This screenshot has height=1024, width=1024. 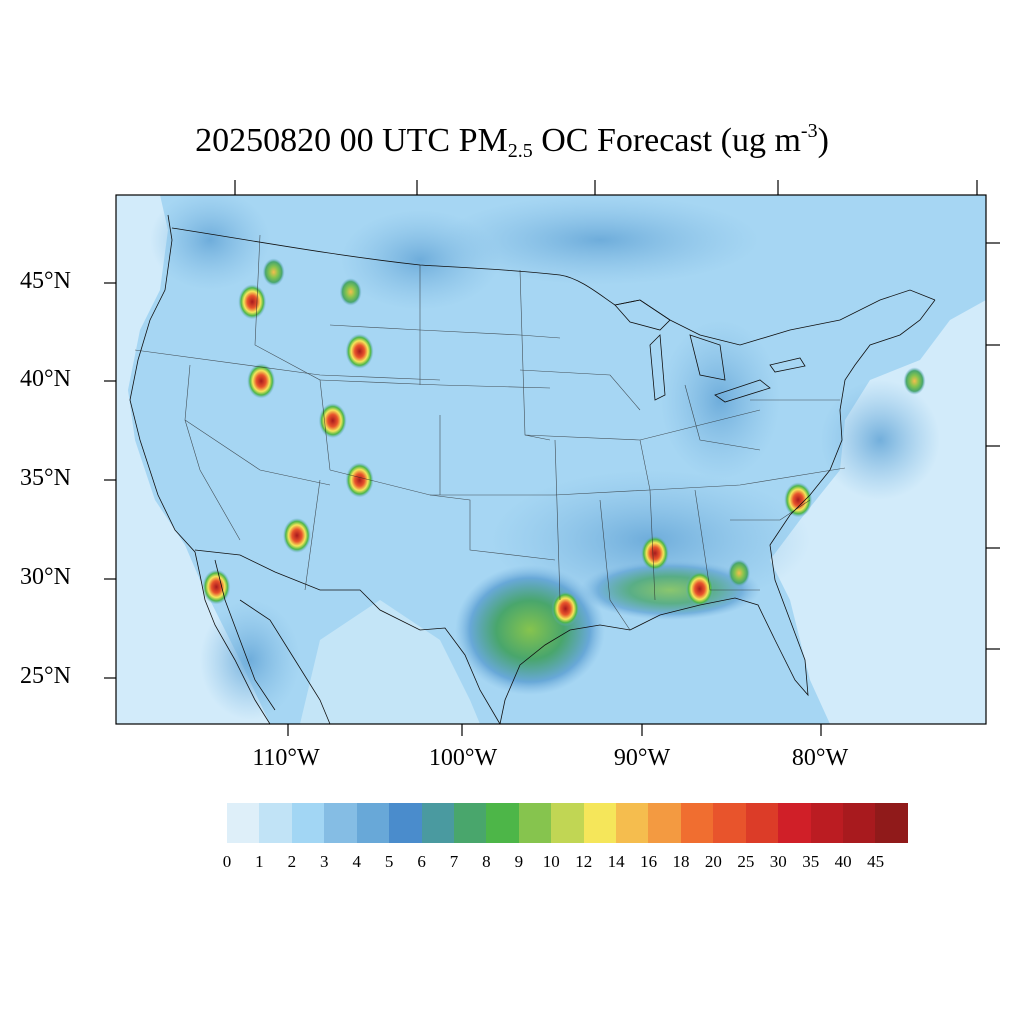 I want to click on lake-erie, so click(x=742, y=391).